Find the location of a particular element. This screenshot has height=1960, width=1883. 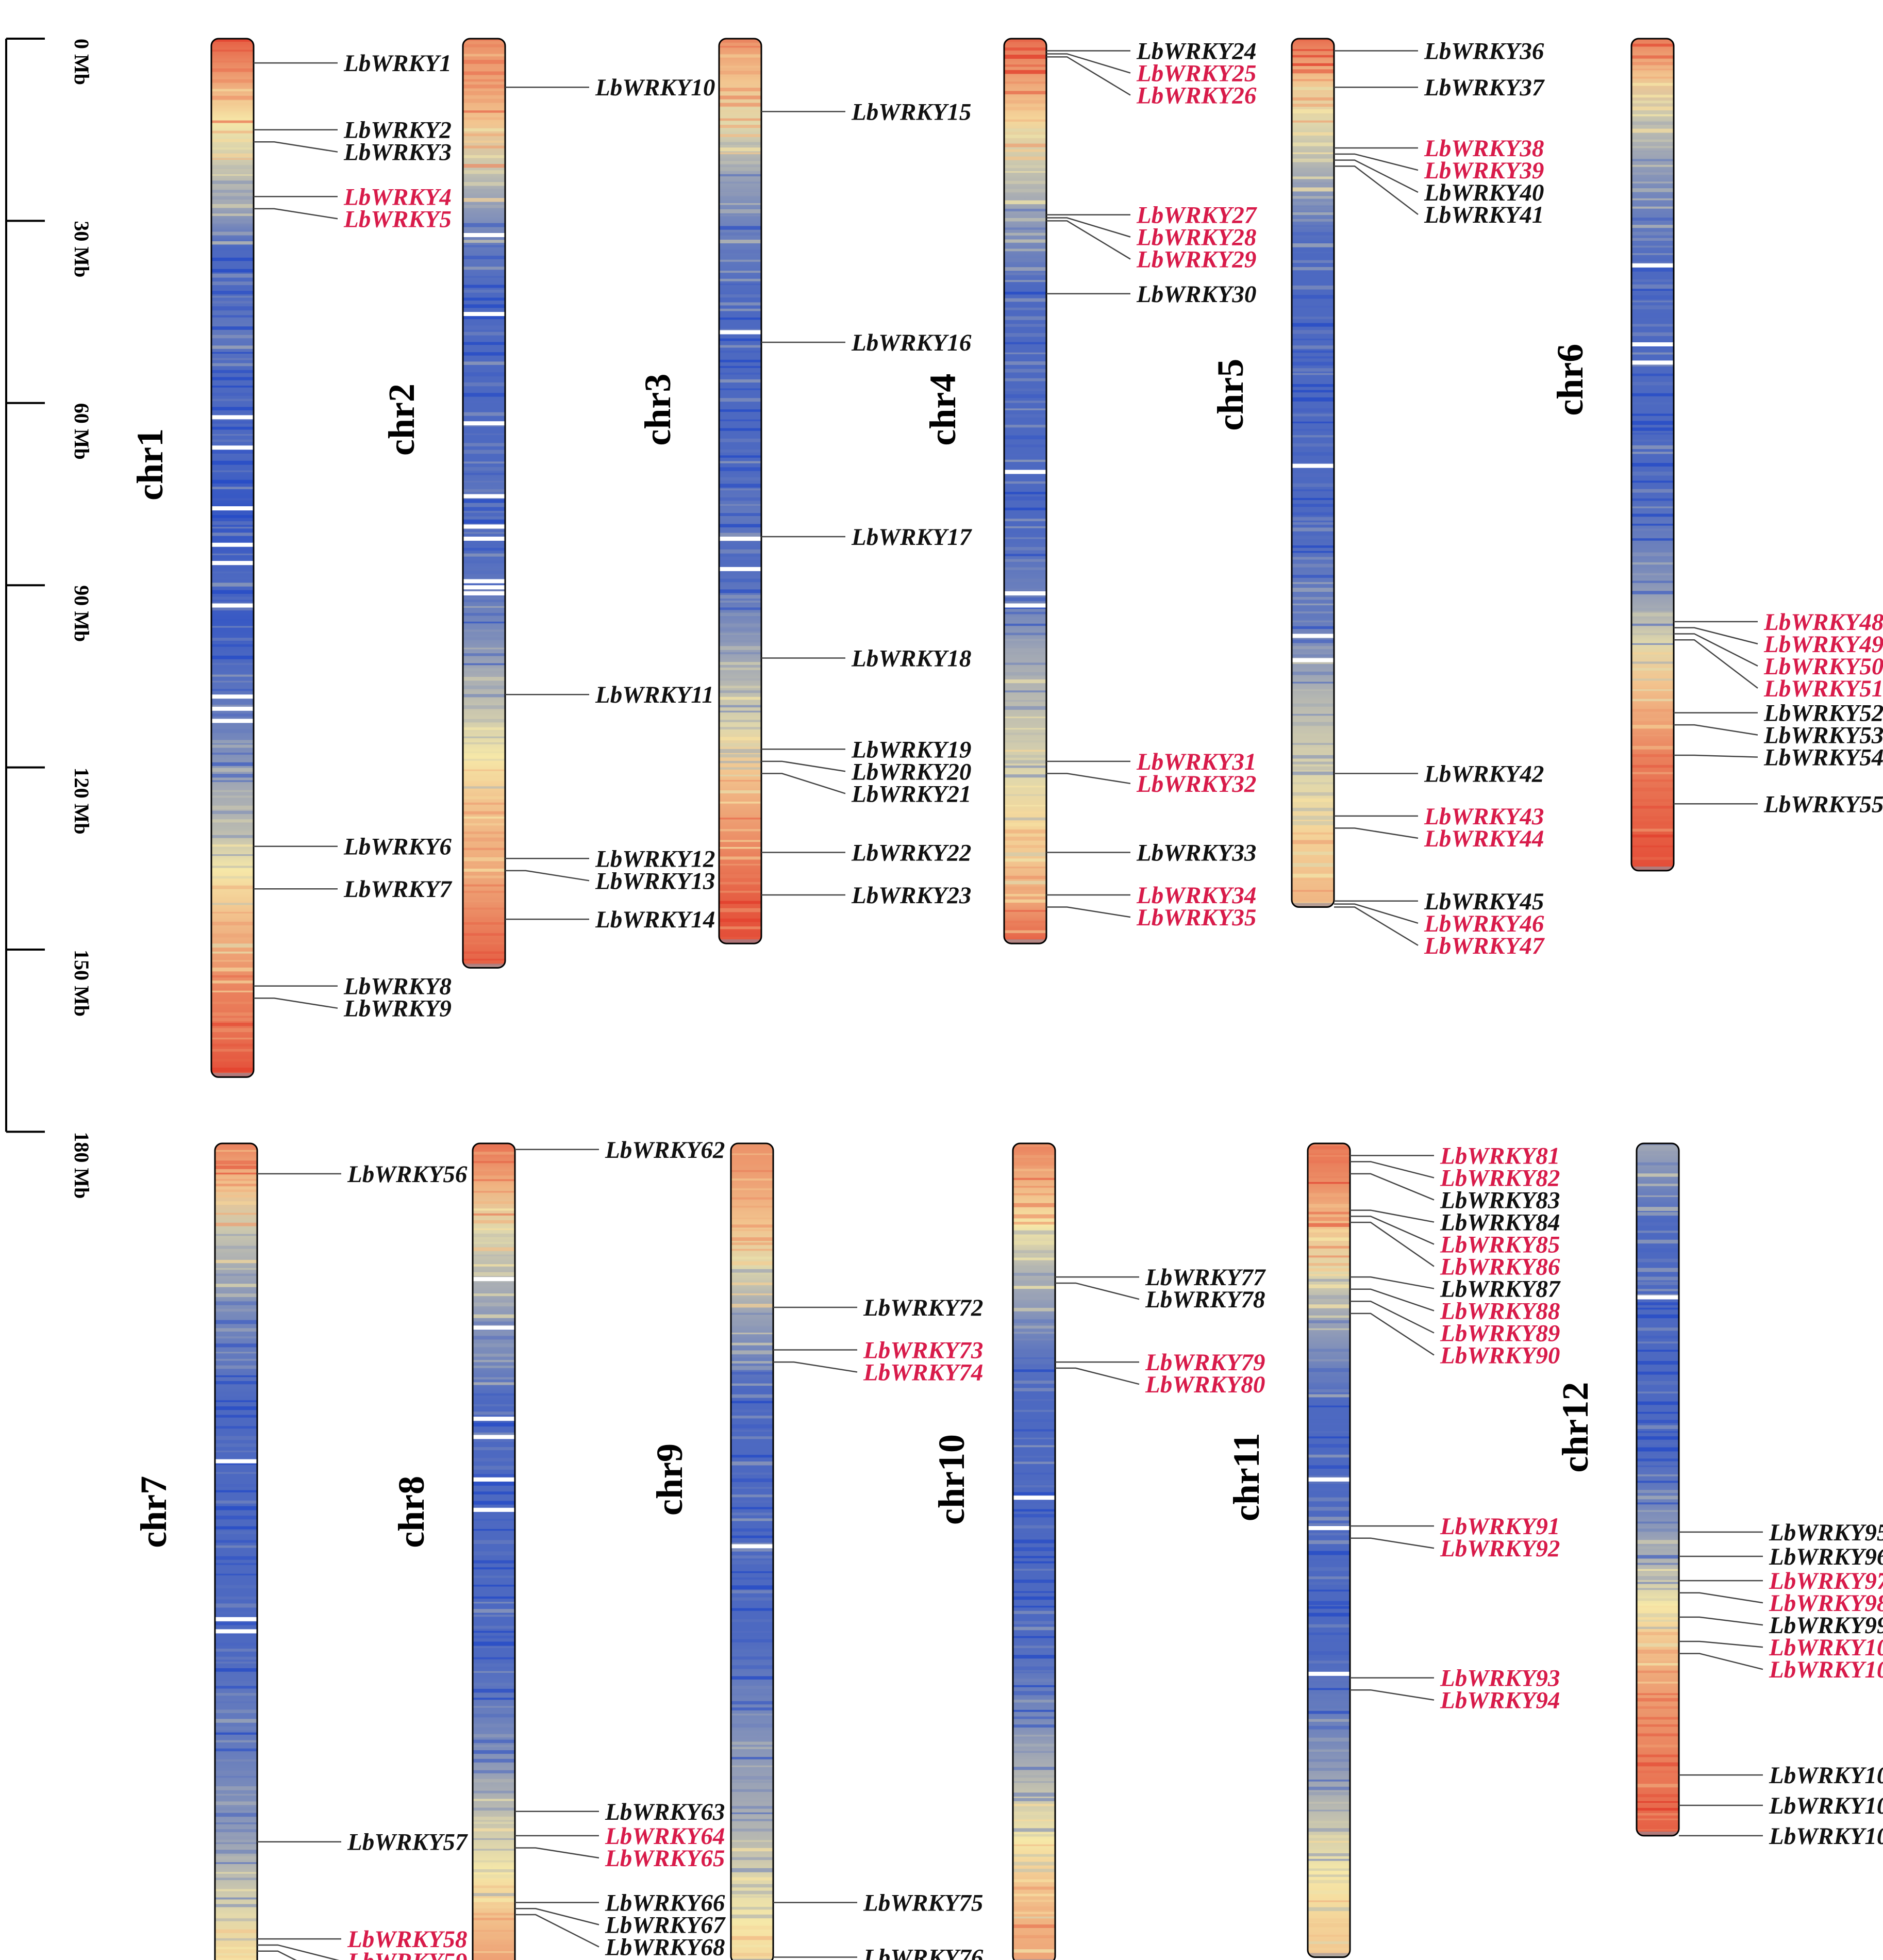

gene-label: LbWRKY21 is located at coordinates (911, 794).